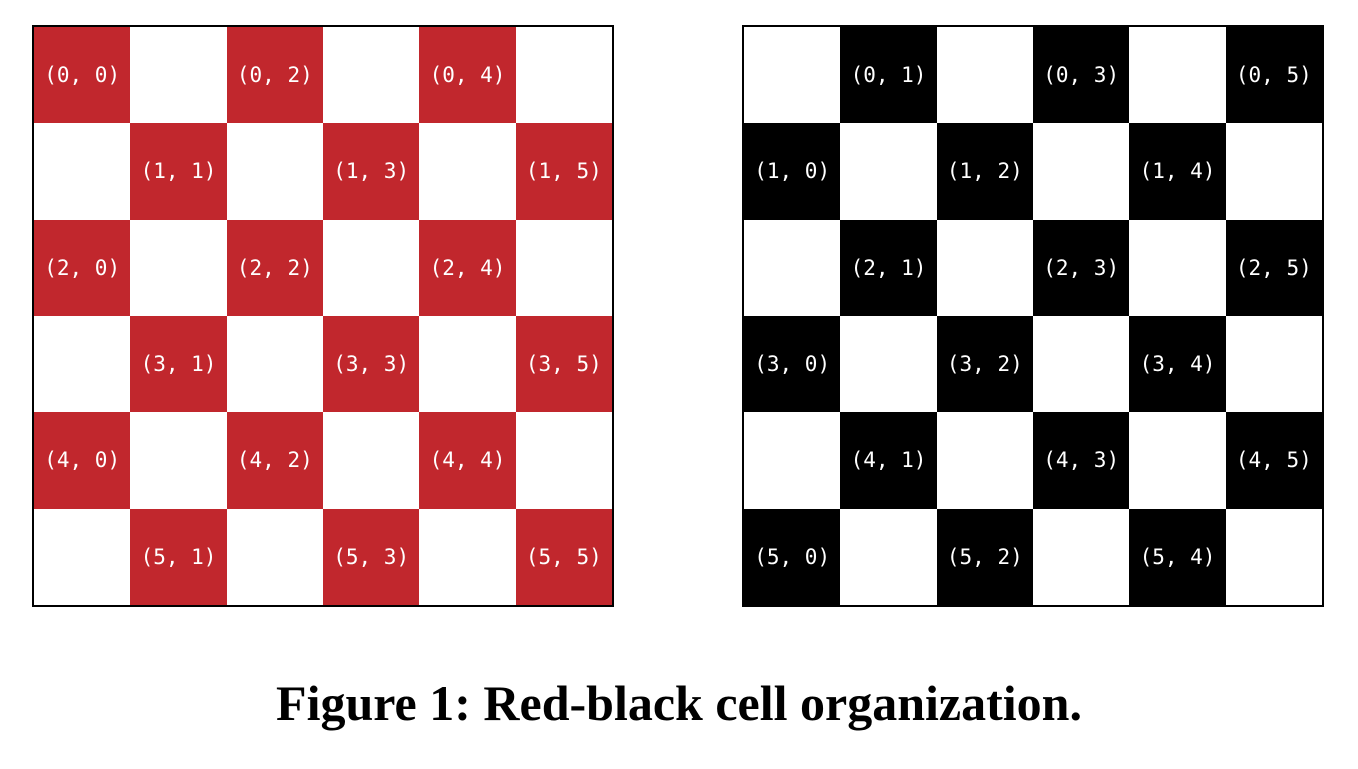 This screenshot has width=1358, height=769. What do you see at coordinates (679, 703) in the screenshot?
I see `figure-caption: Figure 1: Red-black cell organization.` at bounding box center [679, 703].